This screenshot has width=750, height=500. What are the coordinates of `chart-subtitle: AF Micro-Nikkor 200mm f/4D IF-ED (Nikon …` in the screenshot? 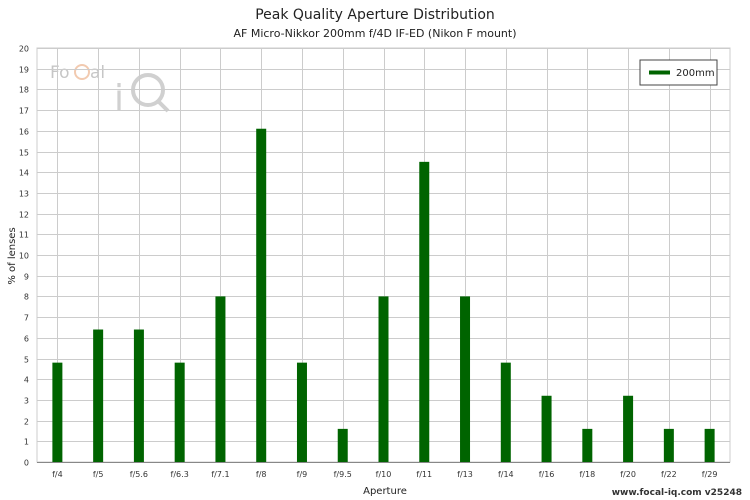 It's located at (375, 33).